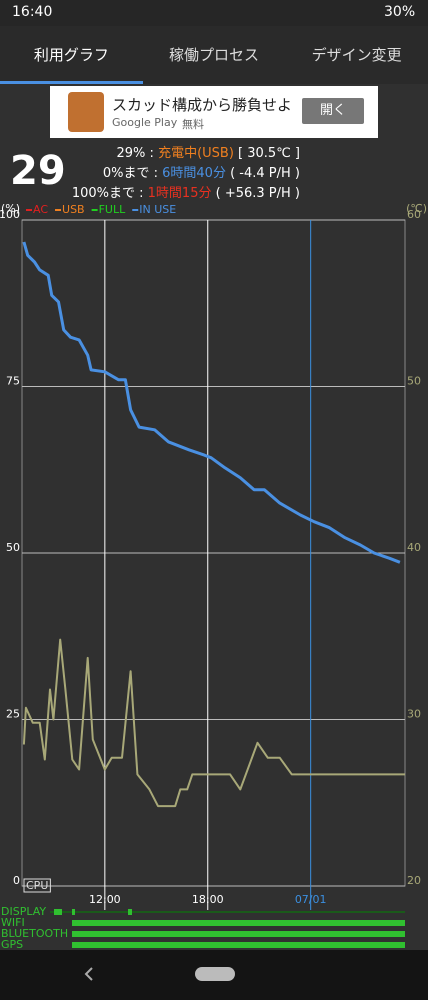 The width and height of the screenshot is (428, 1000). I want to click on y-tick-label: 100, so click(10, 214).